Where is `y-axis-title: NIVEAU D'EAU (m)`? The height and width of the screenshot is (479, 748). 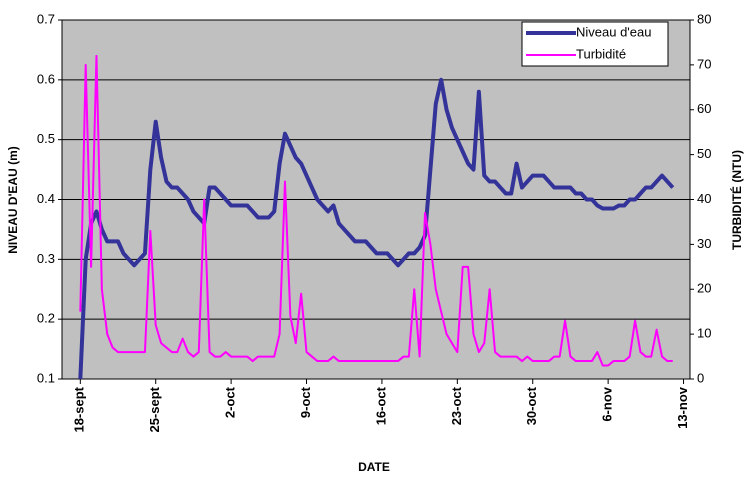 y-axis-title: NIVEAU D'EAU (m) is located at coordinates (13, 200).